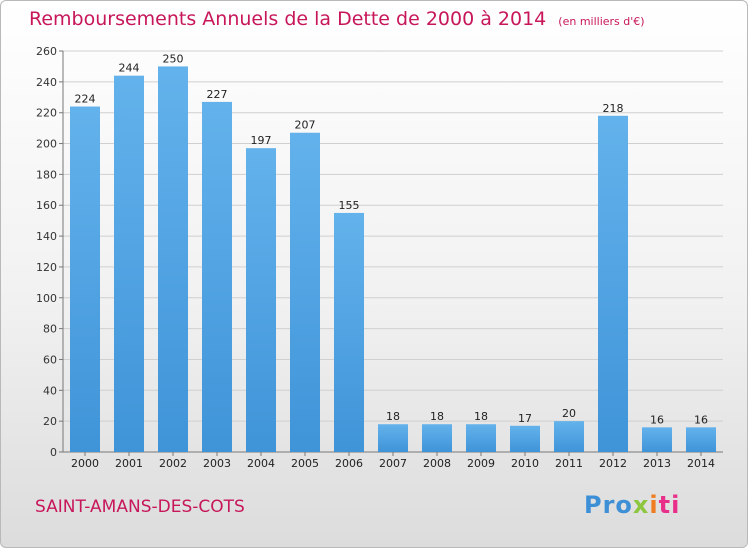 This screenshot has width=750, height=550. What do you see at coordinates (85, 463) in the screenshot?
I see `x-tick-label: 2000` at bounding box center [85, 463].